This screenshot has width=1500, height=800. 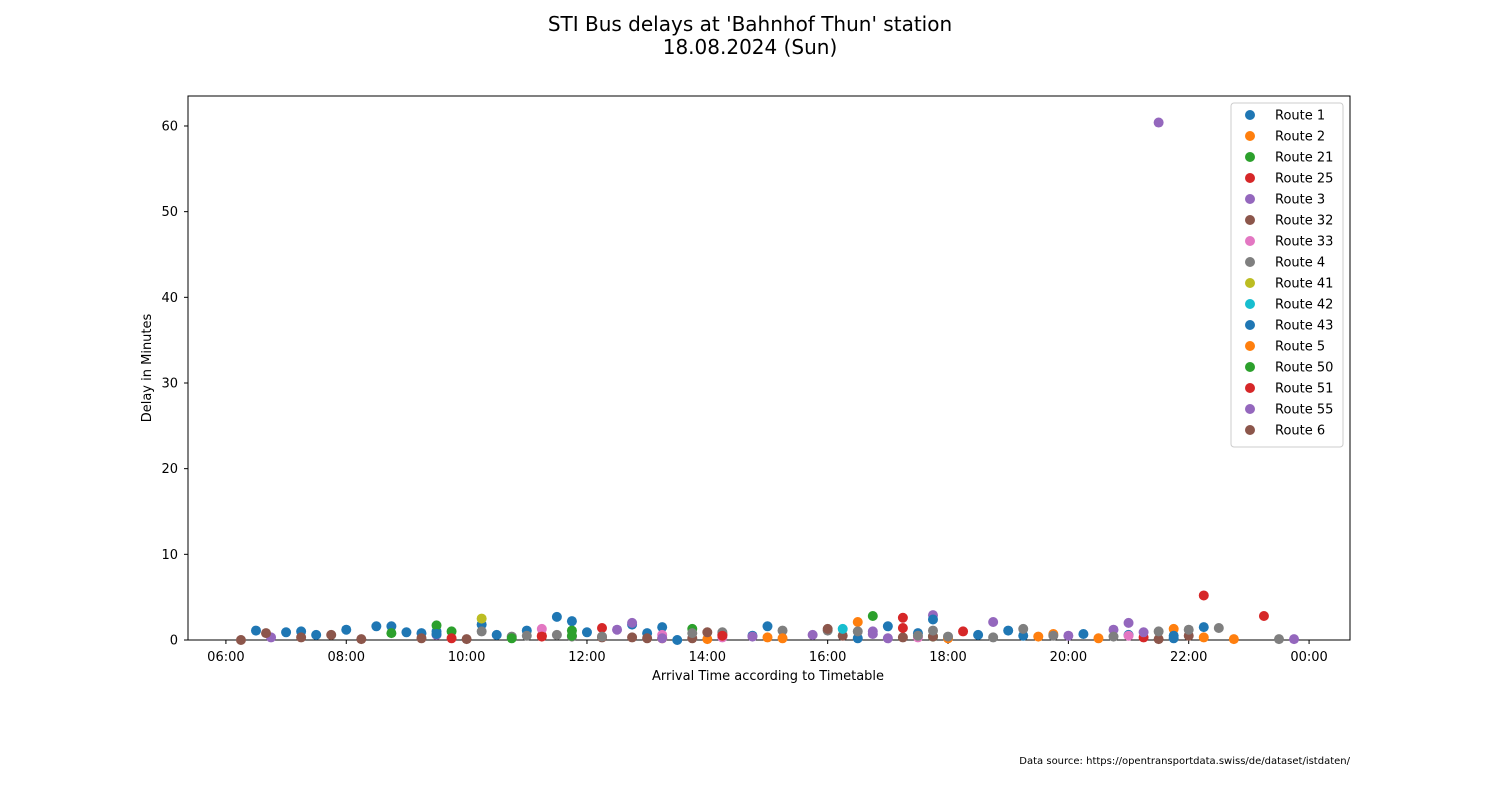 What do you see at coordinates (750, 47) in the screenshot?
I see `chart-subtitle: 18.08.2024 (Sun)` at bounding box center [750, 47].